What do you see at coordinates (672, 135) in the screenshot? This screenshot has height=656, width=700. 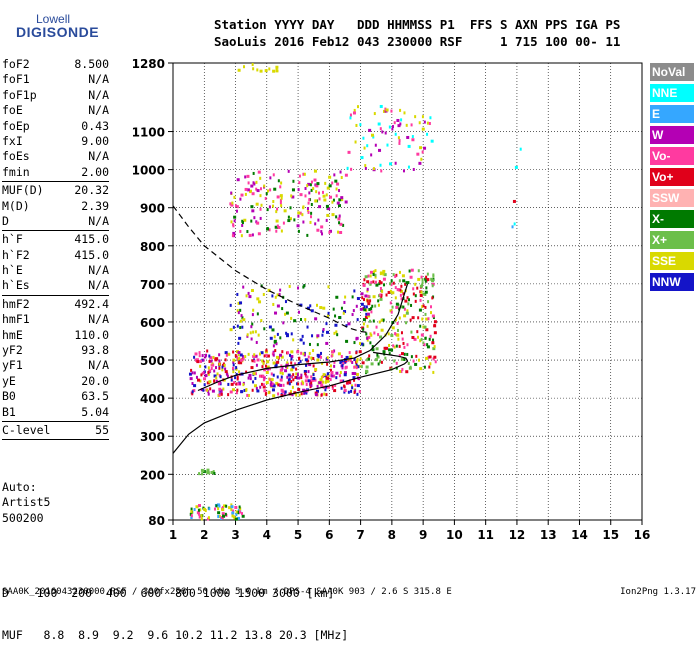 I see `legend-item-w: W` at bounding box center [672, 135].